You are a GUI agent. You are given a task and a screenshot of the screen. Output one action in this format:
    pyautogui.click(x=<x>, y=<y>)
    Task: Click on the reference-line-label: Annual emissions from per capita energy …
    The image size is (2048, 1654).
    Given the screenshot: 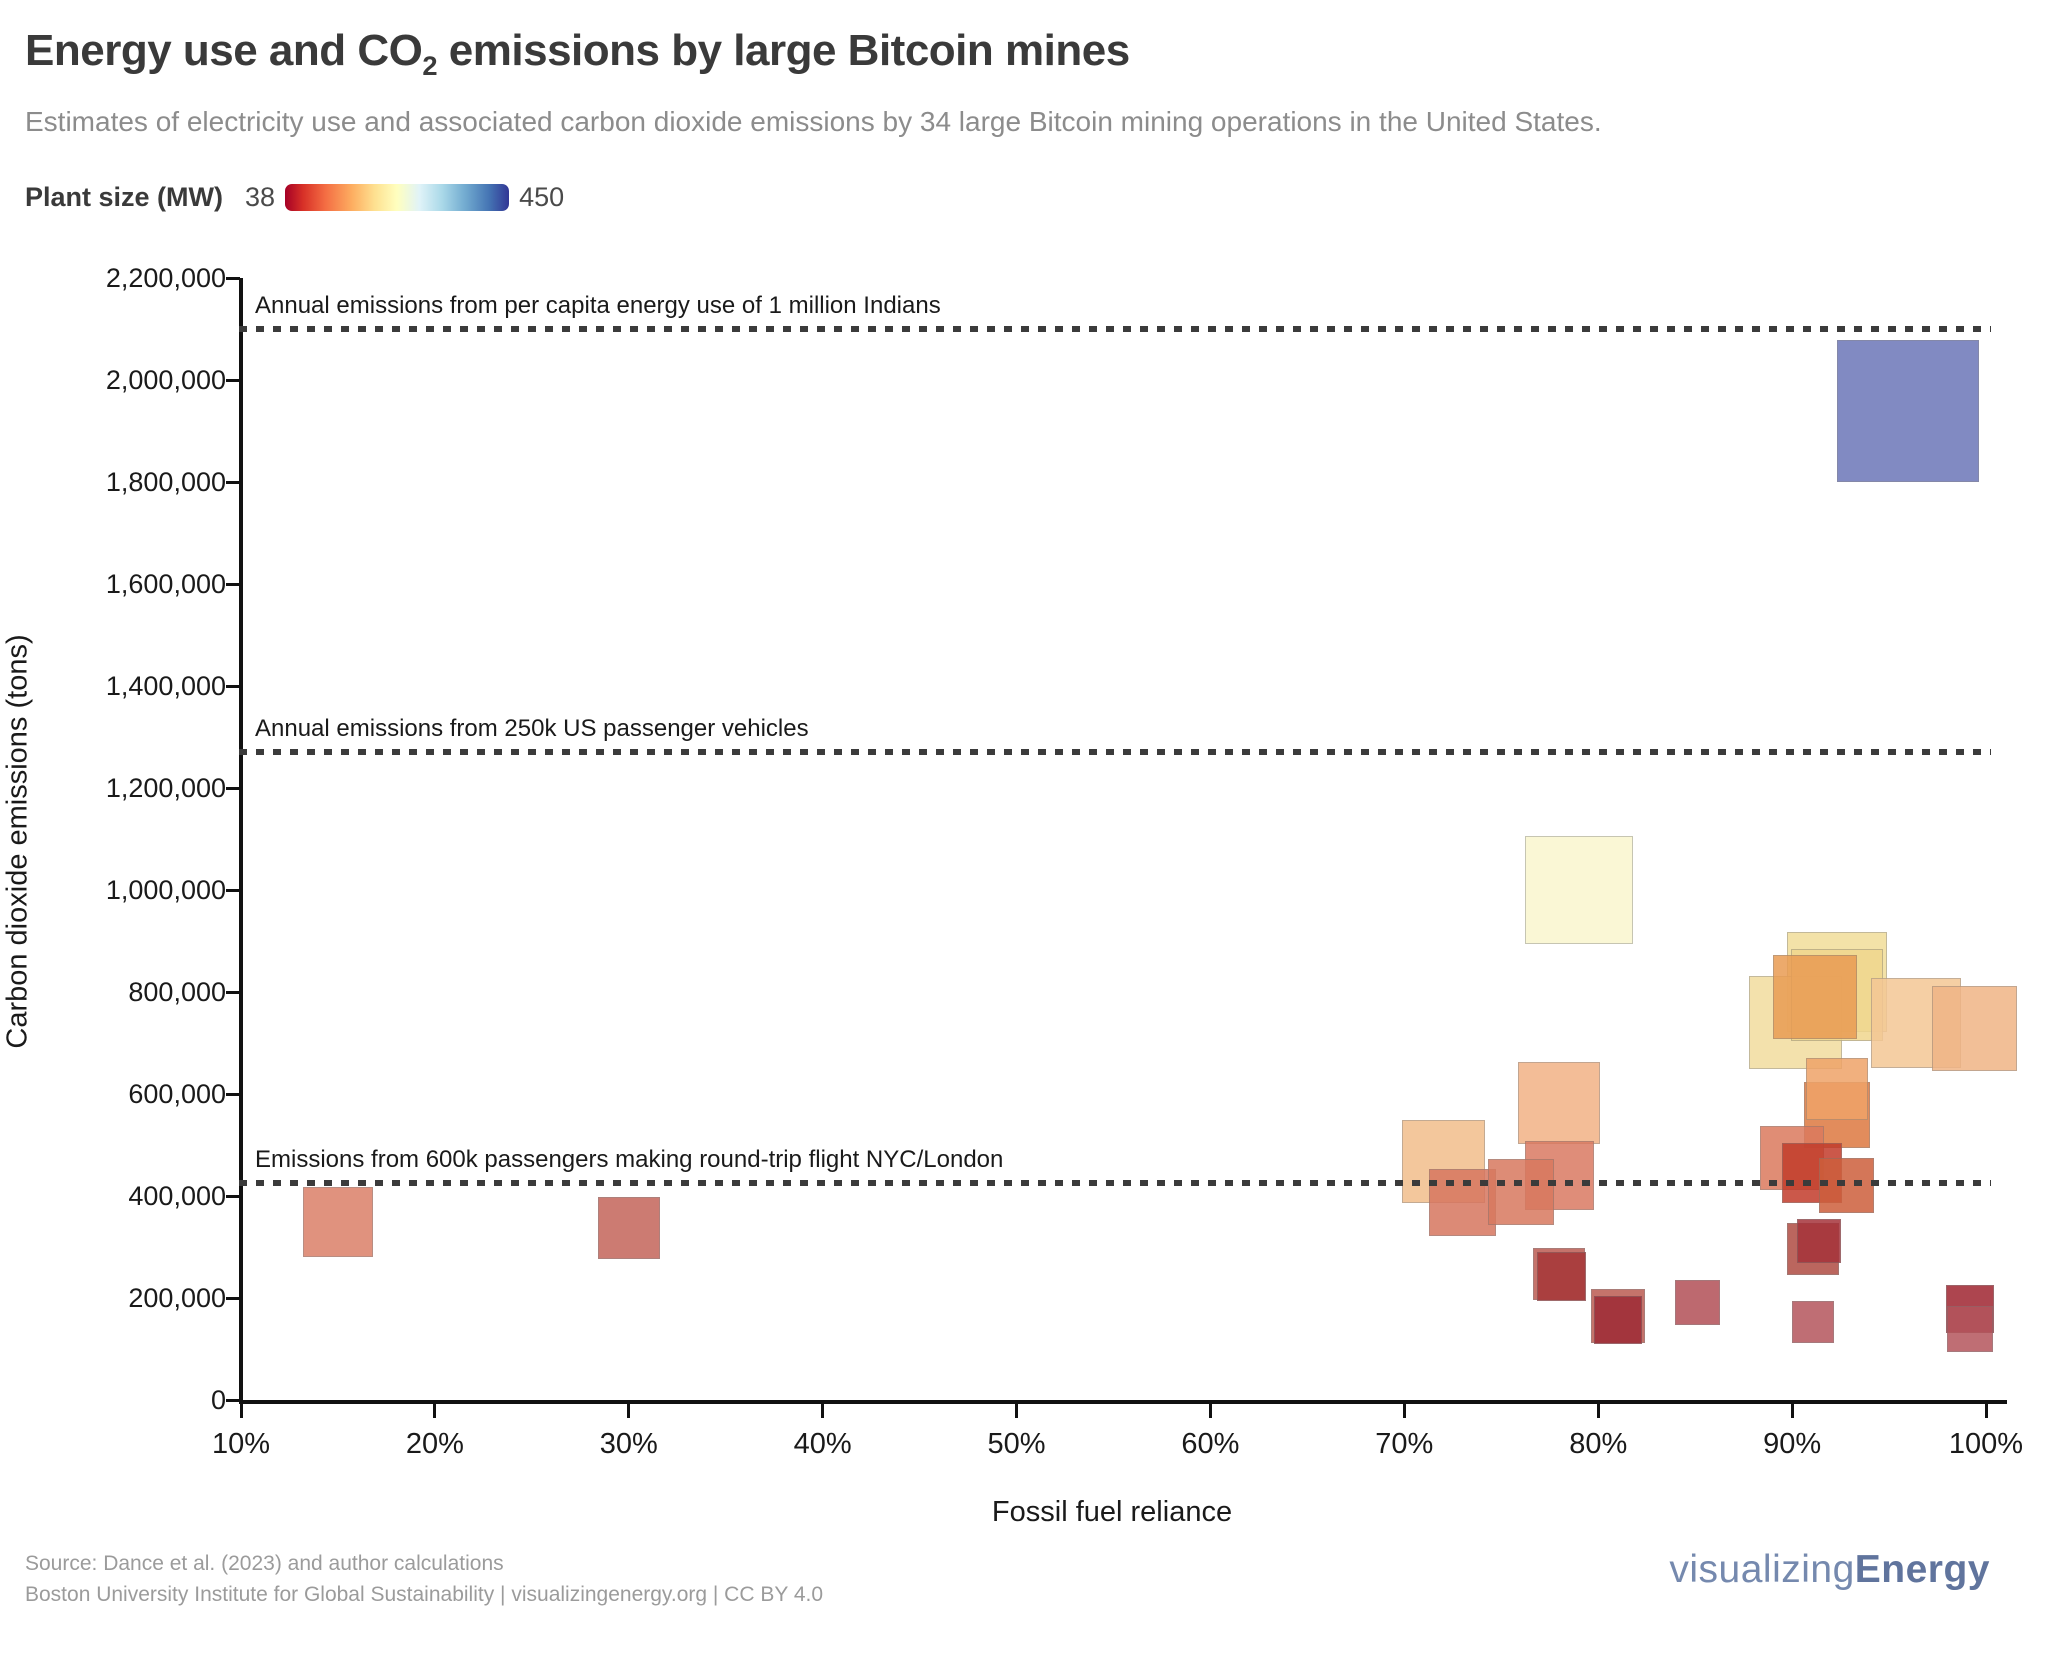 What is the action you would take?
    pyautogui.click(x=598, y=305)
    